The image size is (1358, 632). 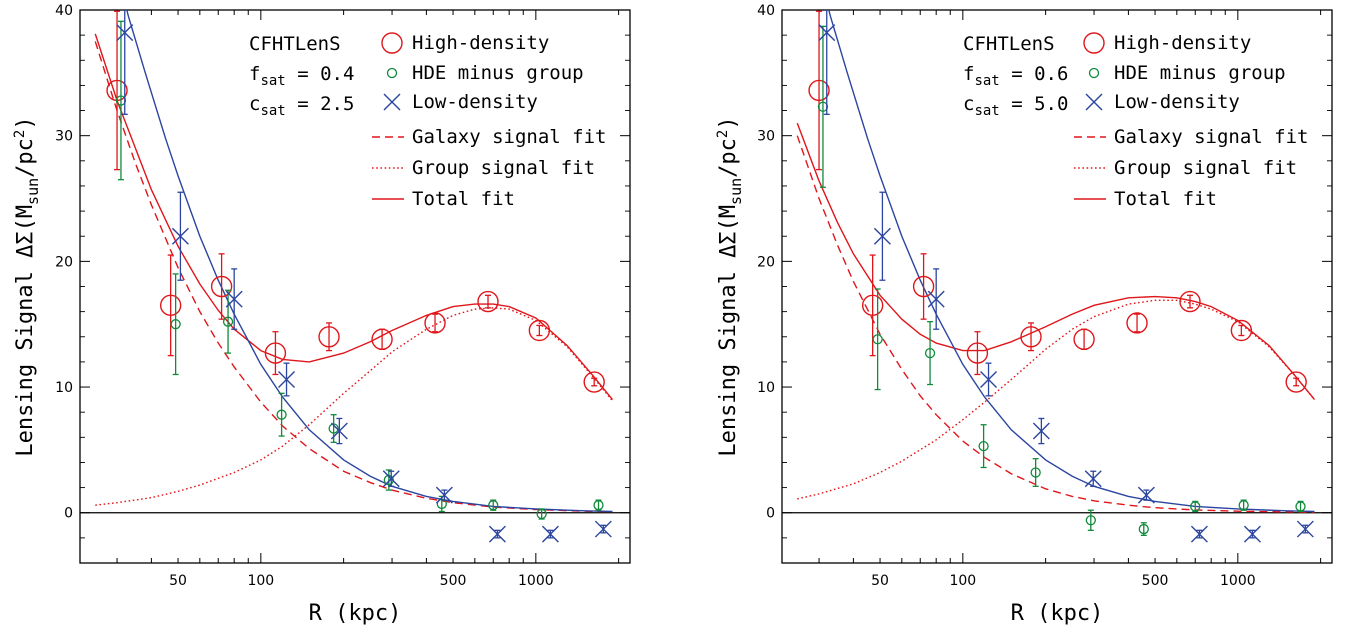 What do you see at coordinates (1034, 74) in the screenshot?
I see `annotation-value: = 0.6` at bounding box center [1034, 74].